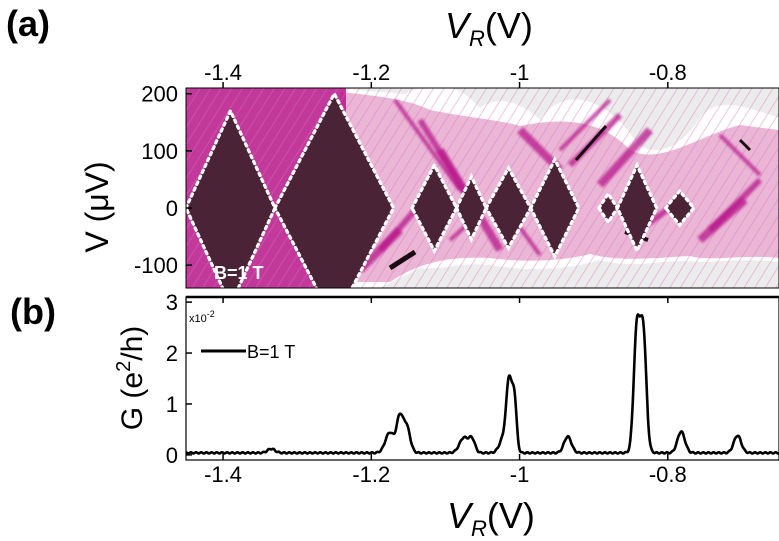 This screenshot has width=779, height=541. Describe the element at coordinates (479, 528) in the screenshot. I see `conductance-xlabel-sub: R` at that location.